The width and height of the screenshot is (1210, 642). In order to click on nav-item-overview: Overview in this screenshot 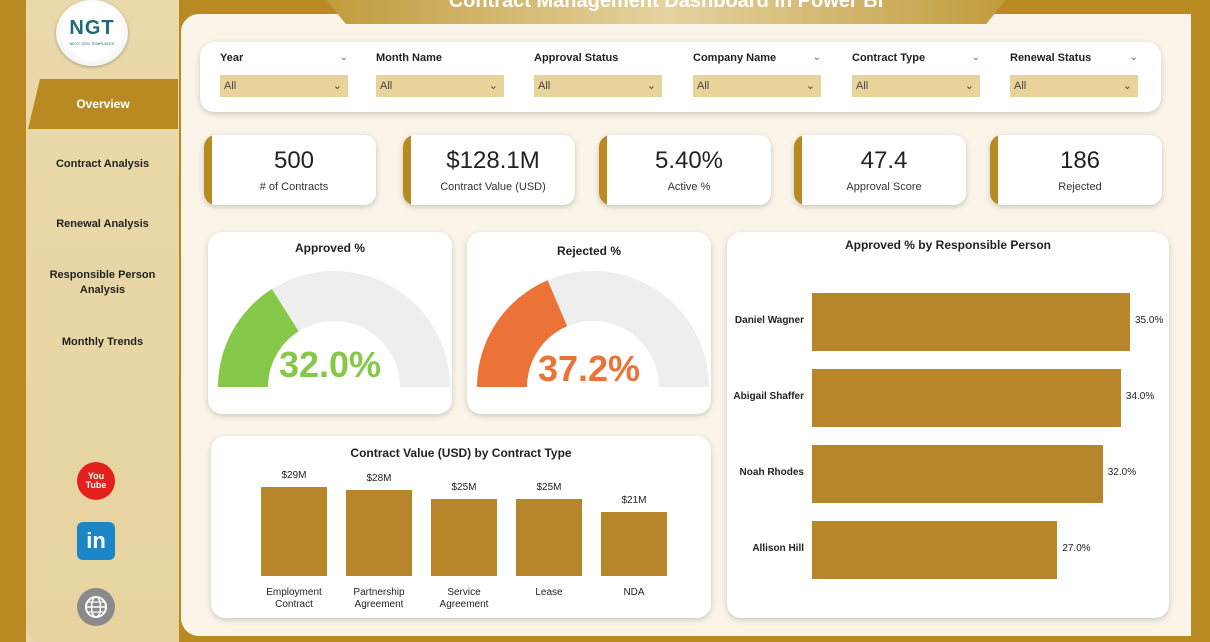, I will do `click(103, 104)`.